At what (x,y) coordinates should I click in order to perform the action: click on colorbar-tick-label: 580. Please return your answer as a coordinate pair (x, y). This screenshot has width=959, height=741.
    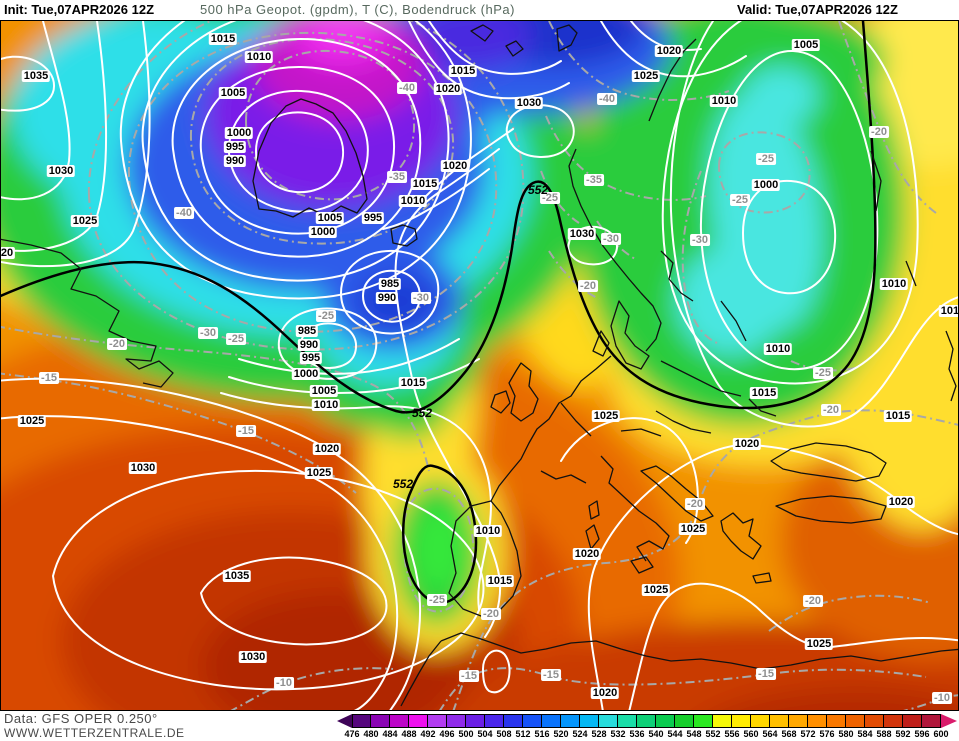
    Looking at the image, I should click on (846, 734).